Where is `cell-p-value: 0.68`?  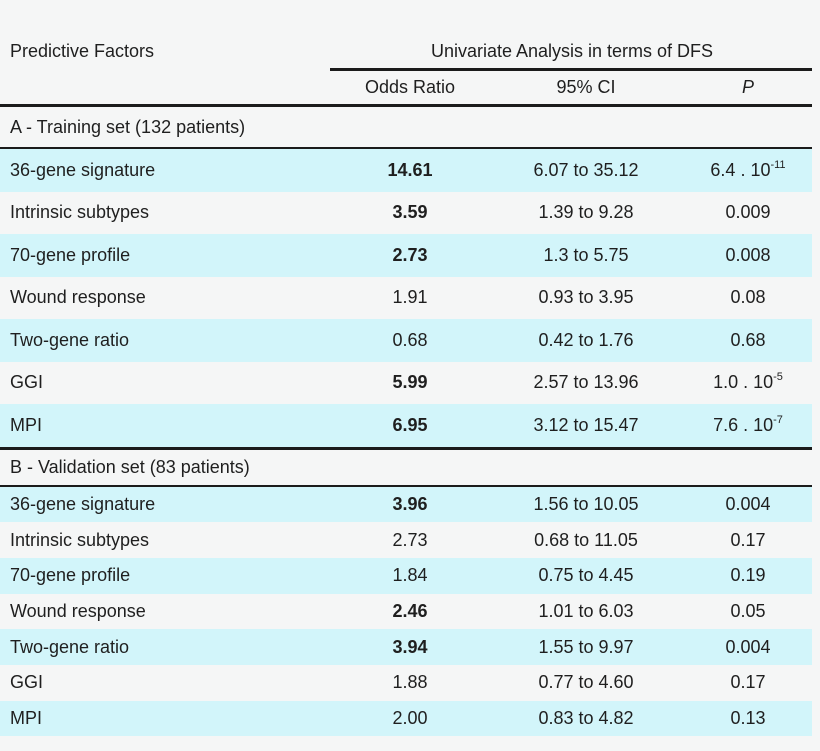
cell-p-value: 0.68 is located at coordinates (748, 340).